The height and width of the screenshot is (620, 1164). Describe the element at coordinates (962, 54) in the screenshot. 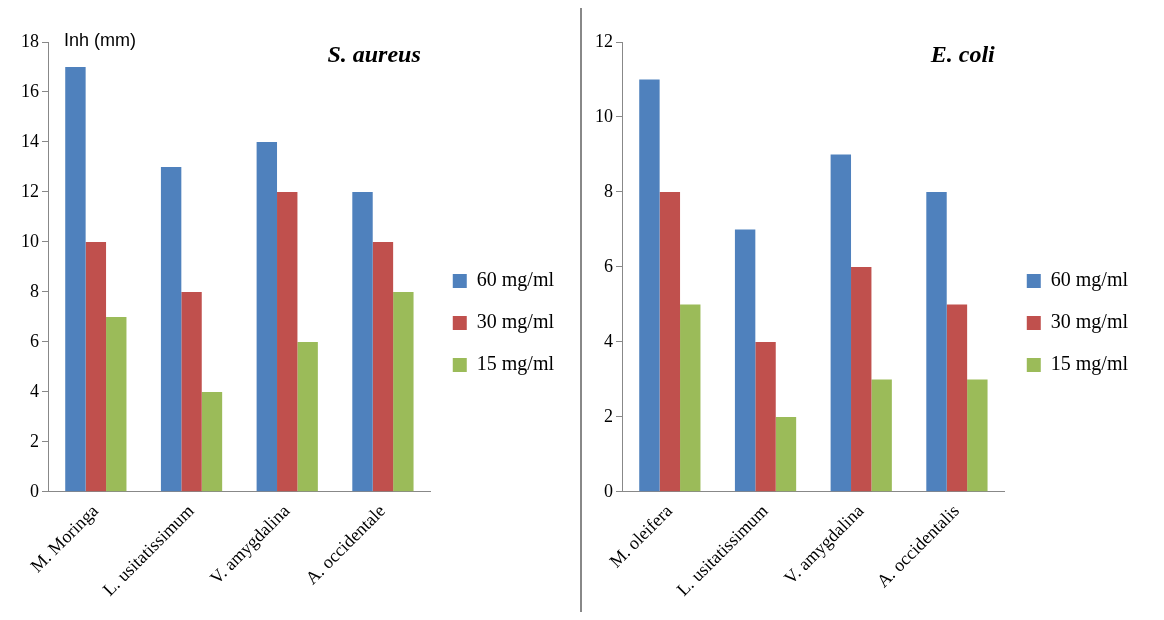

I see `chart-title: E. coli` at that location.